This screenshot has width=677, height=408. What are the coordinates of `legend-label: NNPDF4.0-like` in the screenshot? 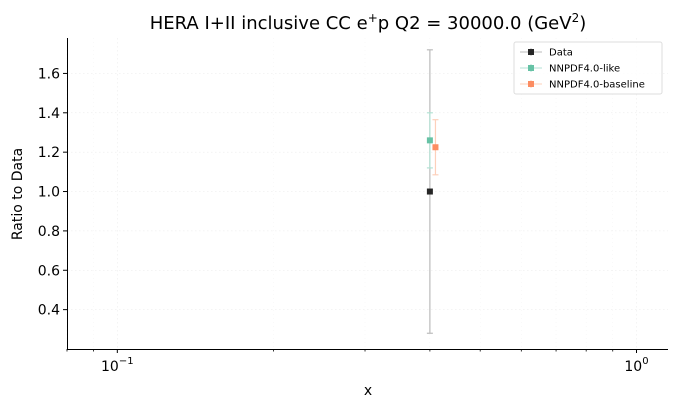 It's located at (584, 69).